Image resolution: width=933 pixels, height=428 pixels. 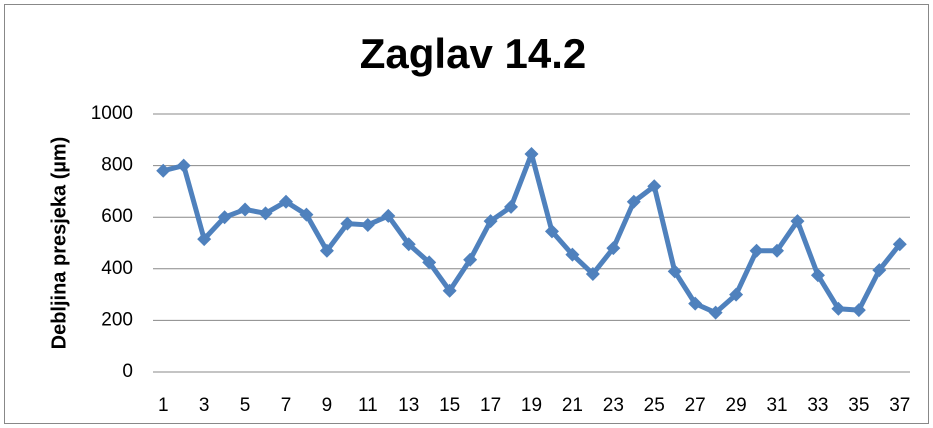 I want to click on x-tick-label: 23, so click(x=613, y=405).